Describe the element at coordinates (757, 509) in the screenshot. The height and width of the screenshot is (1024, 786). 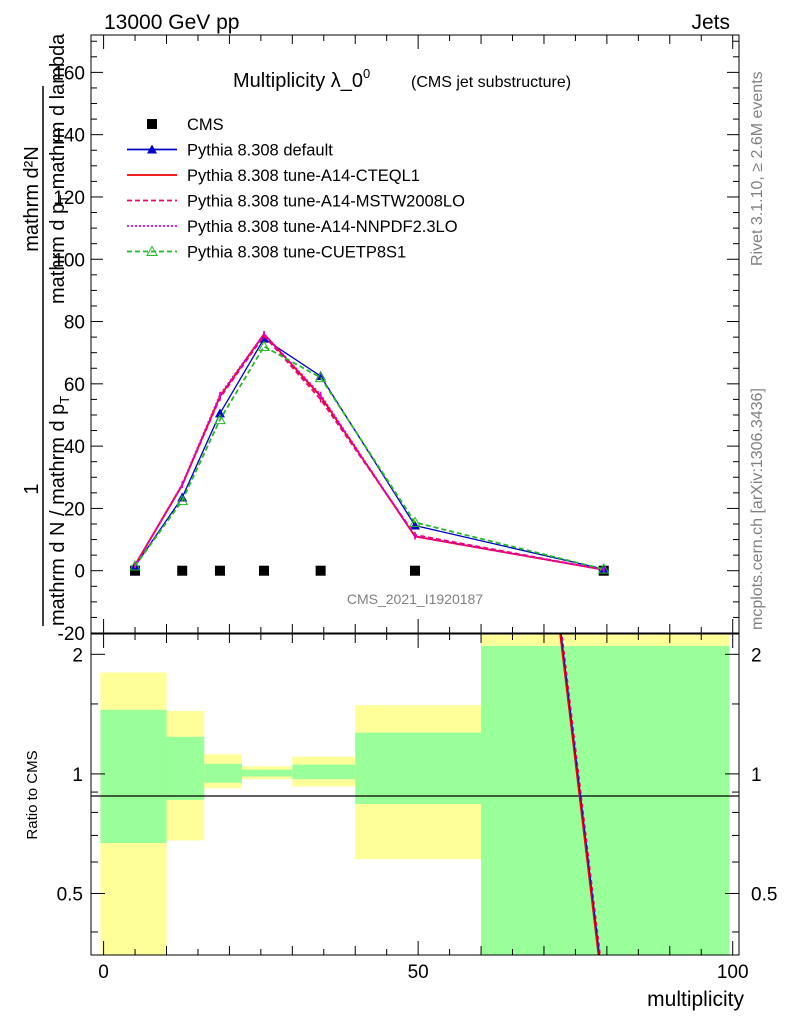
I see `mcplots-label: mcplots.cern.ch [arXiv:1306.3436]` at that location.